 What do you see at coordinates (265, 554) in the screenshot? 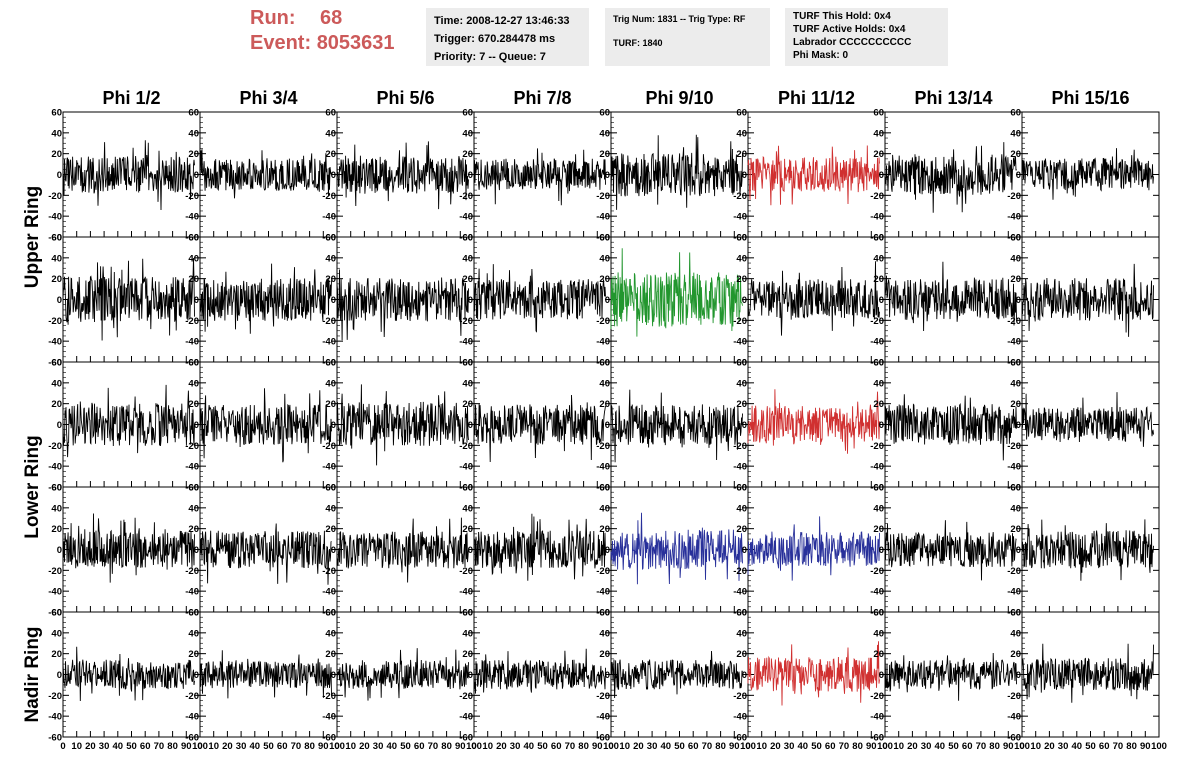
I see `waveform-trace-r4-c2` at bounding box center [265, 554].